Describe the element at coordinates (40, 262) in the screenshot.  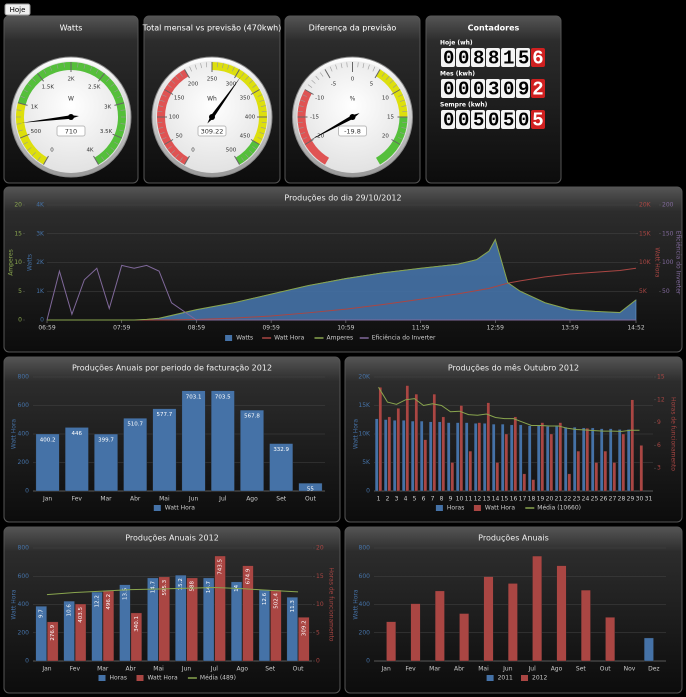
I see `y-tick-label: 2K` at that location.